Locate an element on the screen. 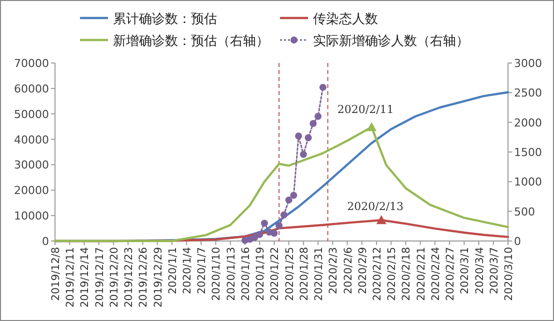 Image resolution: width=554 pixels, height=321 pixels. x-tick-label: 2020/1/25 is located at coordinates (290, 274).